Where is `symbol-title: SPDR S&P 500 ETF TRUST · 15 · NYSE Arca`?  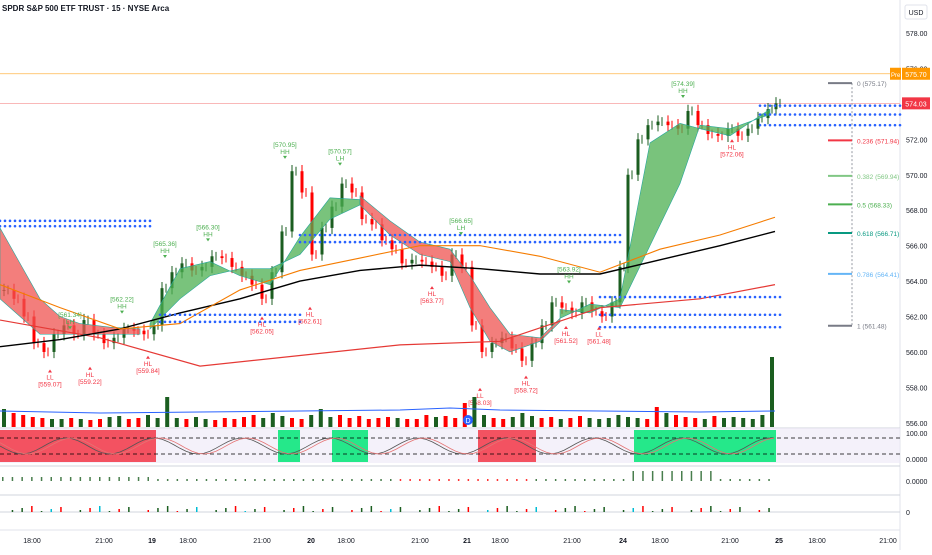
symbol-title: SPDR S&P 500 ETF TRUST · 15 · NYSE Arca is located at coordinates (86, 8).